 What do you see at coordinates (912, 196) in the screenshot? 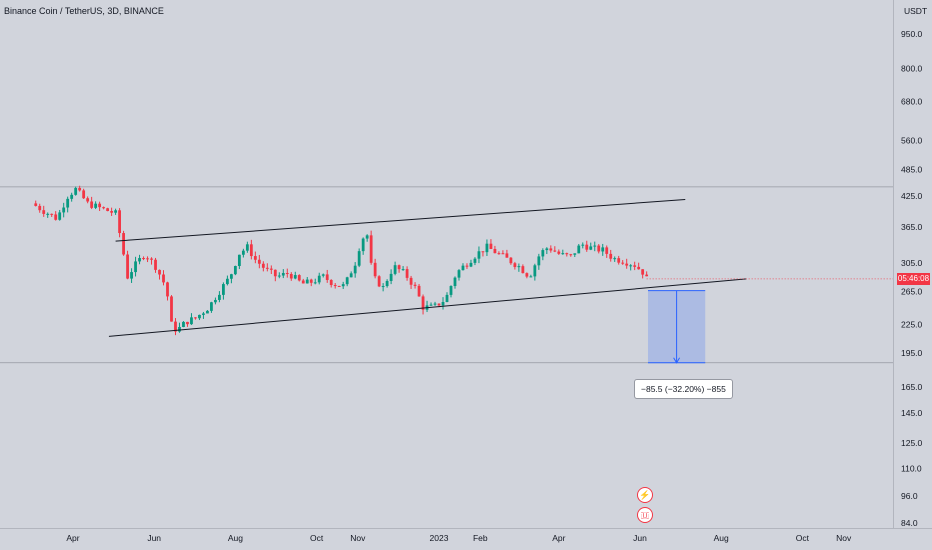
I see `y-tick-label: 425.0` at bounding box center [912, 196].